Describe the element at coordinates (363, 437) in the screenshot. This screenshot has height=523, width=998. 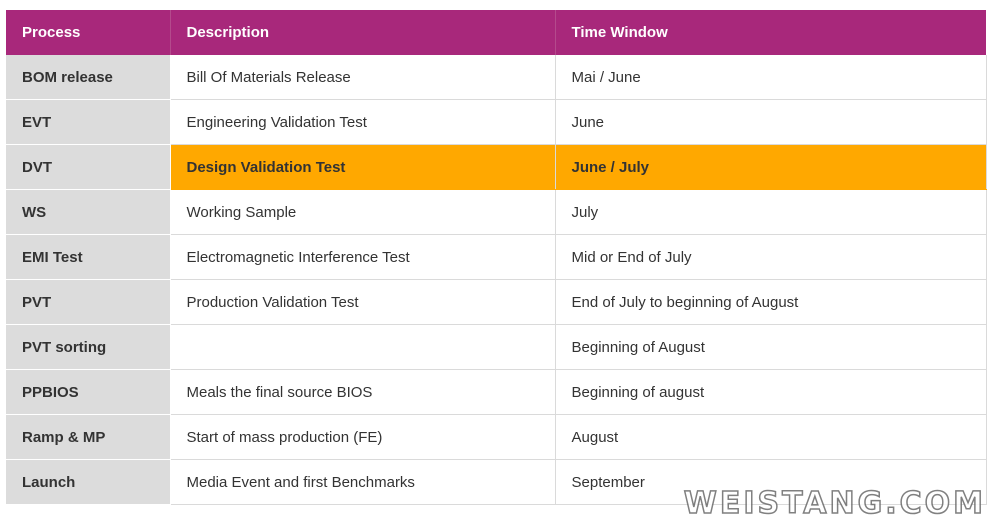
I see `cell-description: Start of mass production (FE)` at that location.